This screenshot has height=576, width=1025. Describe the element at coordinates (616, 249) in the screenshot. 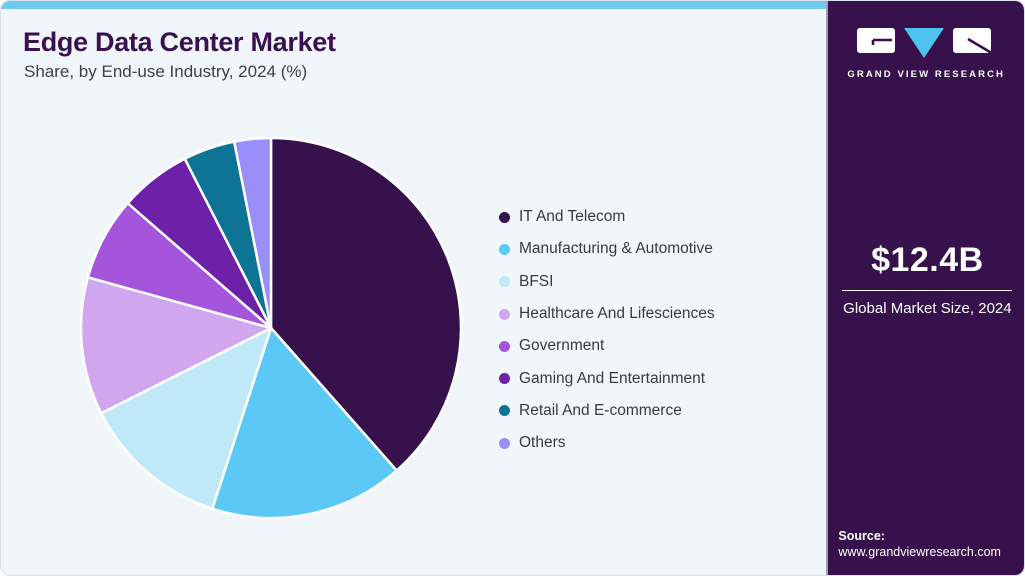

I see `legend-label: Manufacturing & Automotive` at that location.